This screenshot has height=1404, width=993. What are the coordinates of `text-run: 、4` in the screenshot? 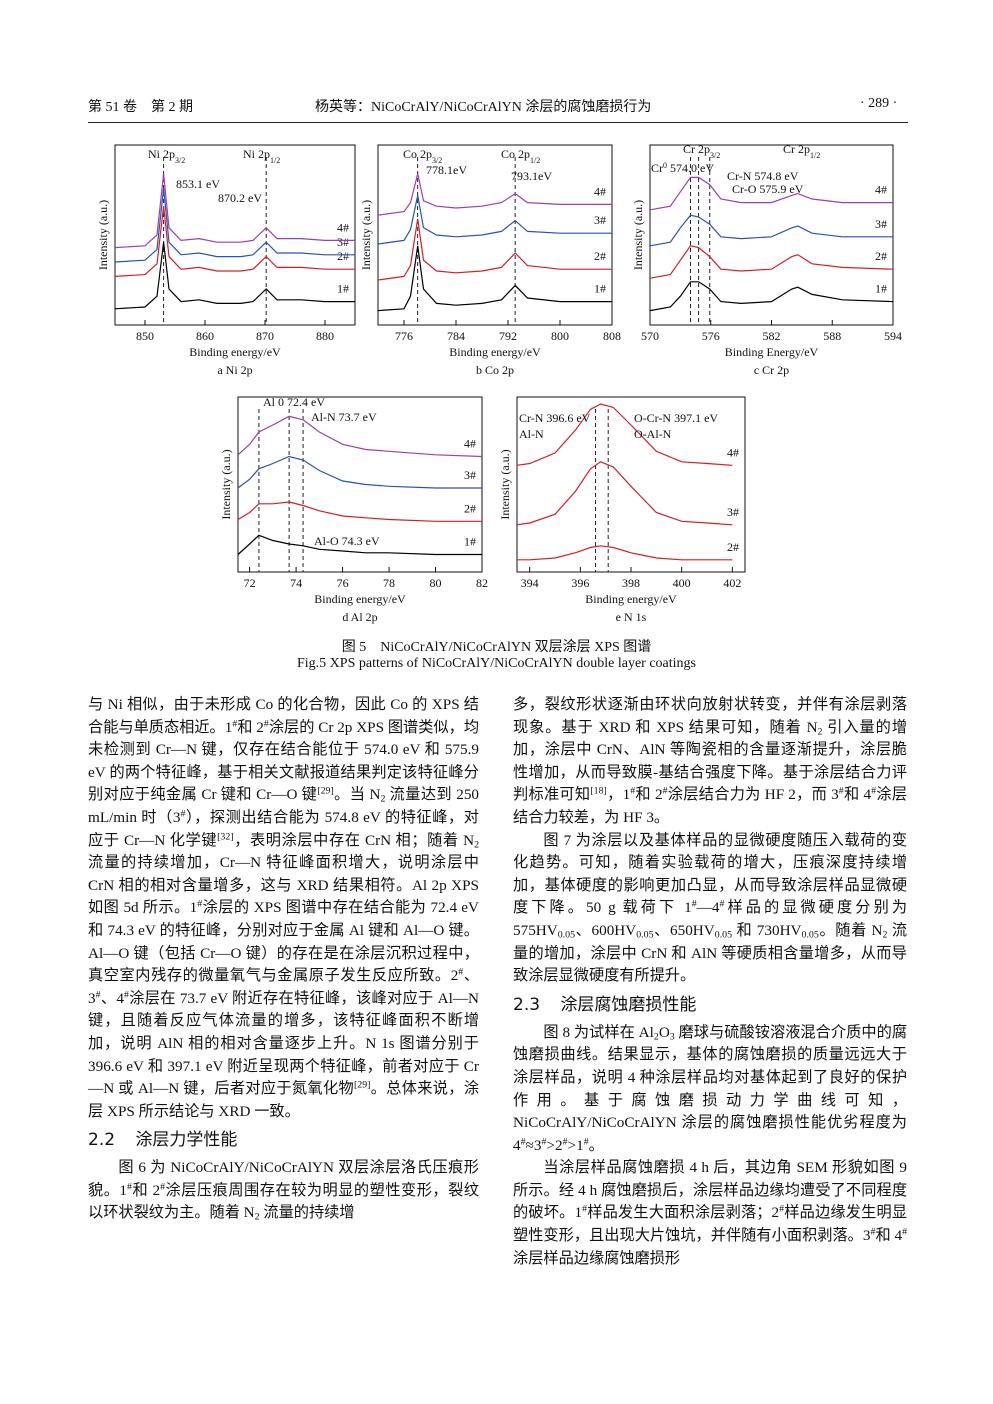 It's located at (112, 998).